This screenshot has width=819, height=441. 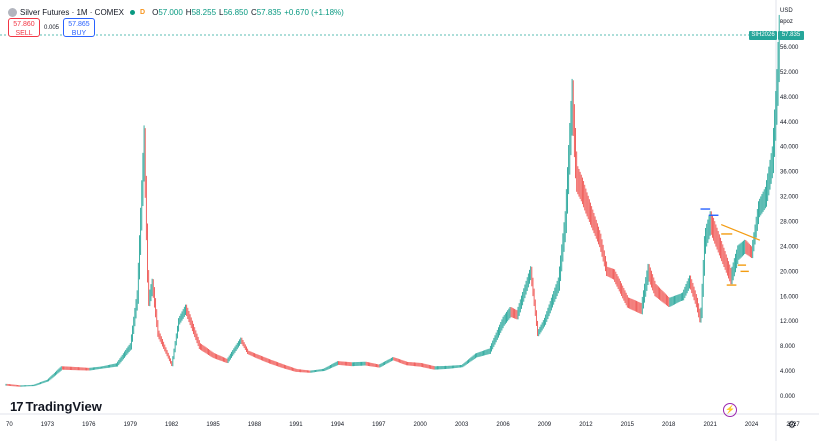 What do you see at coordinates (24, 33) in the screenshot?
I see `sell-label: SELL` at bounding box center [24, 33].